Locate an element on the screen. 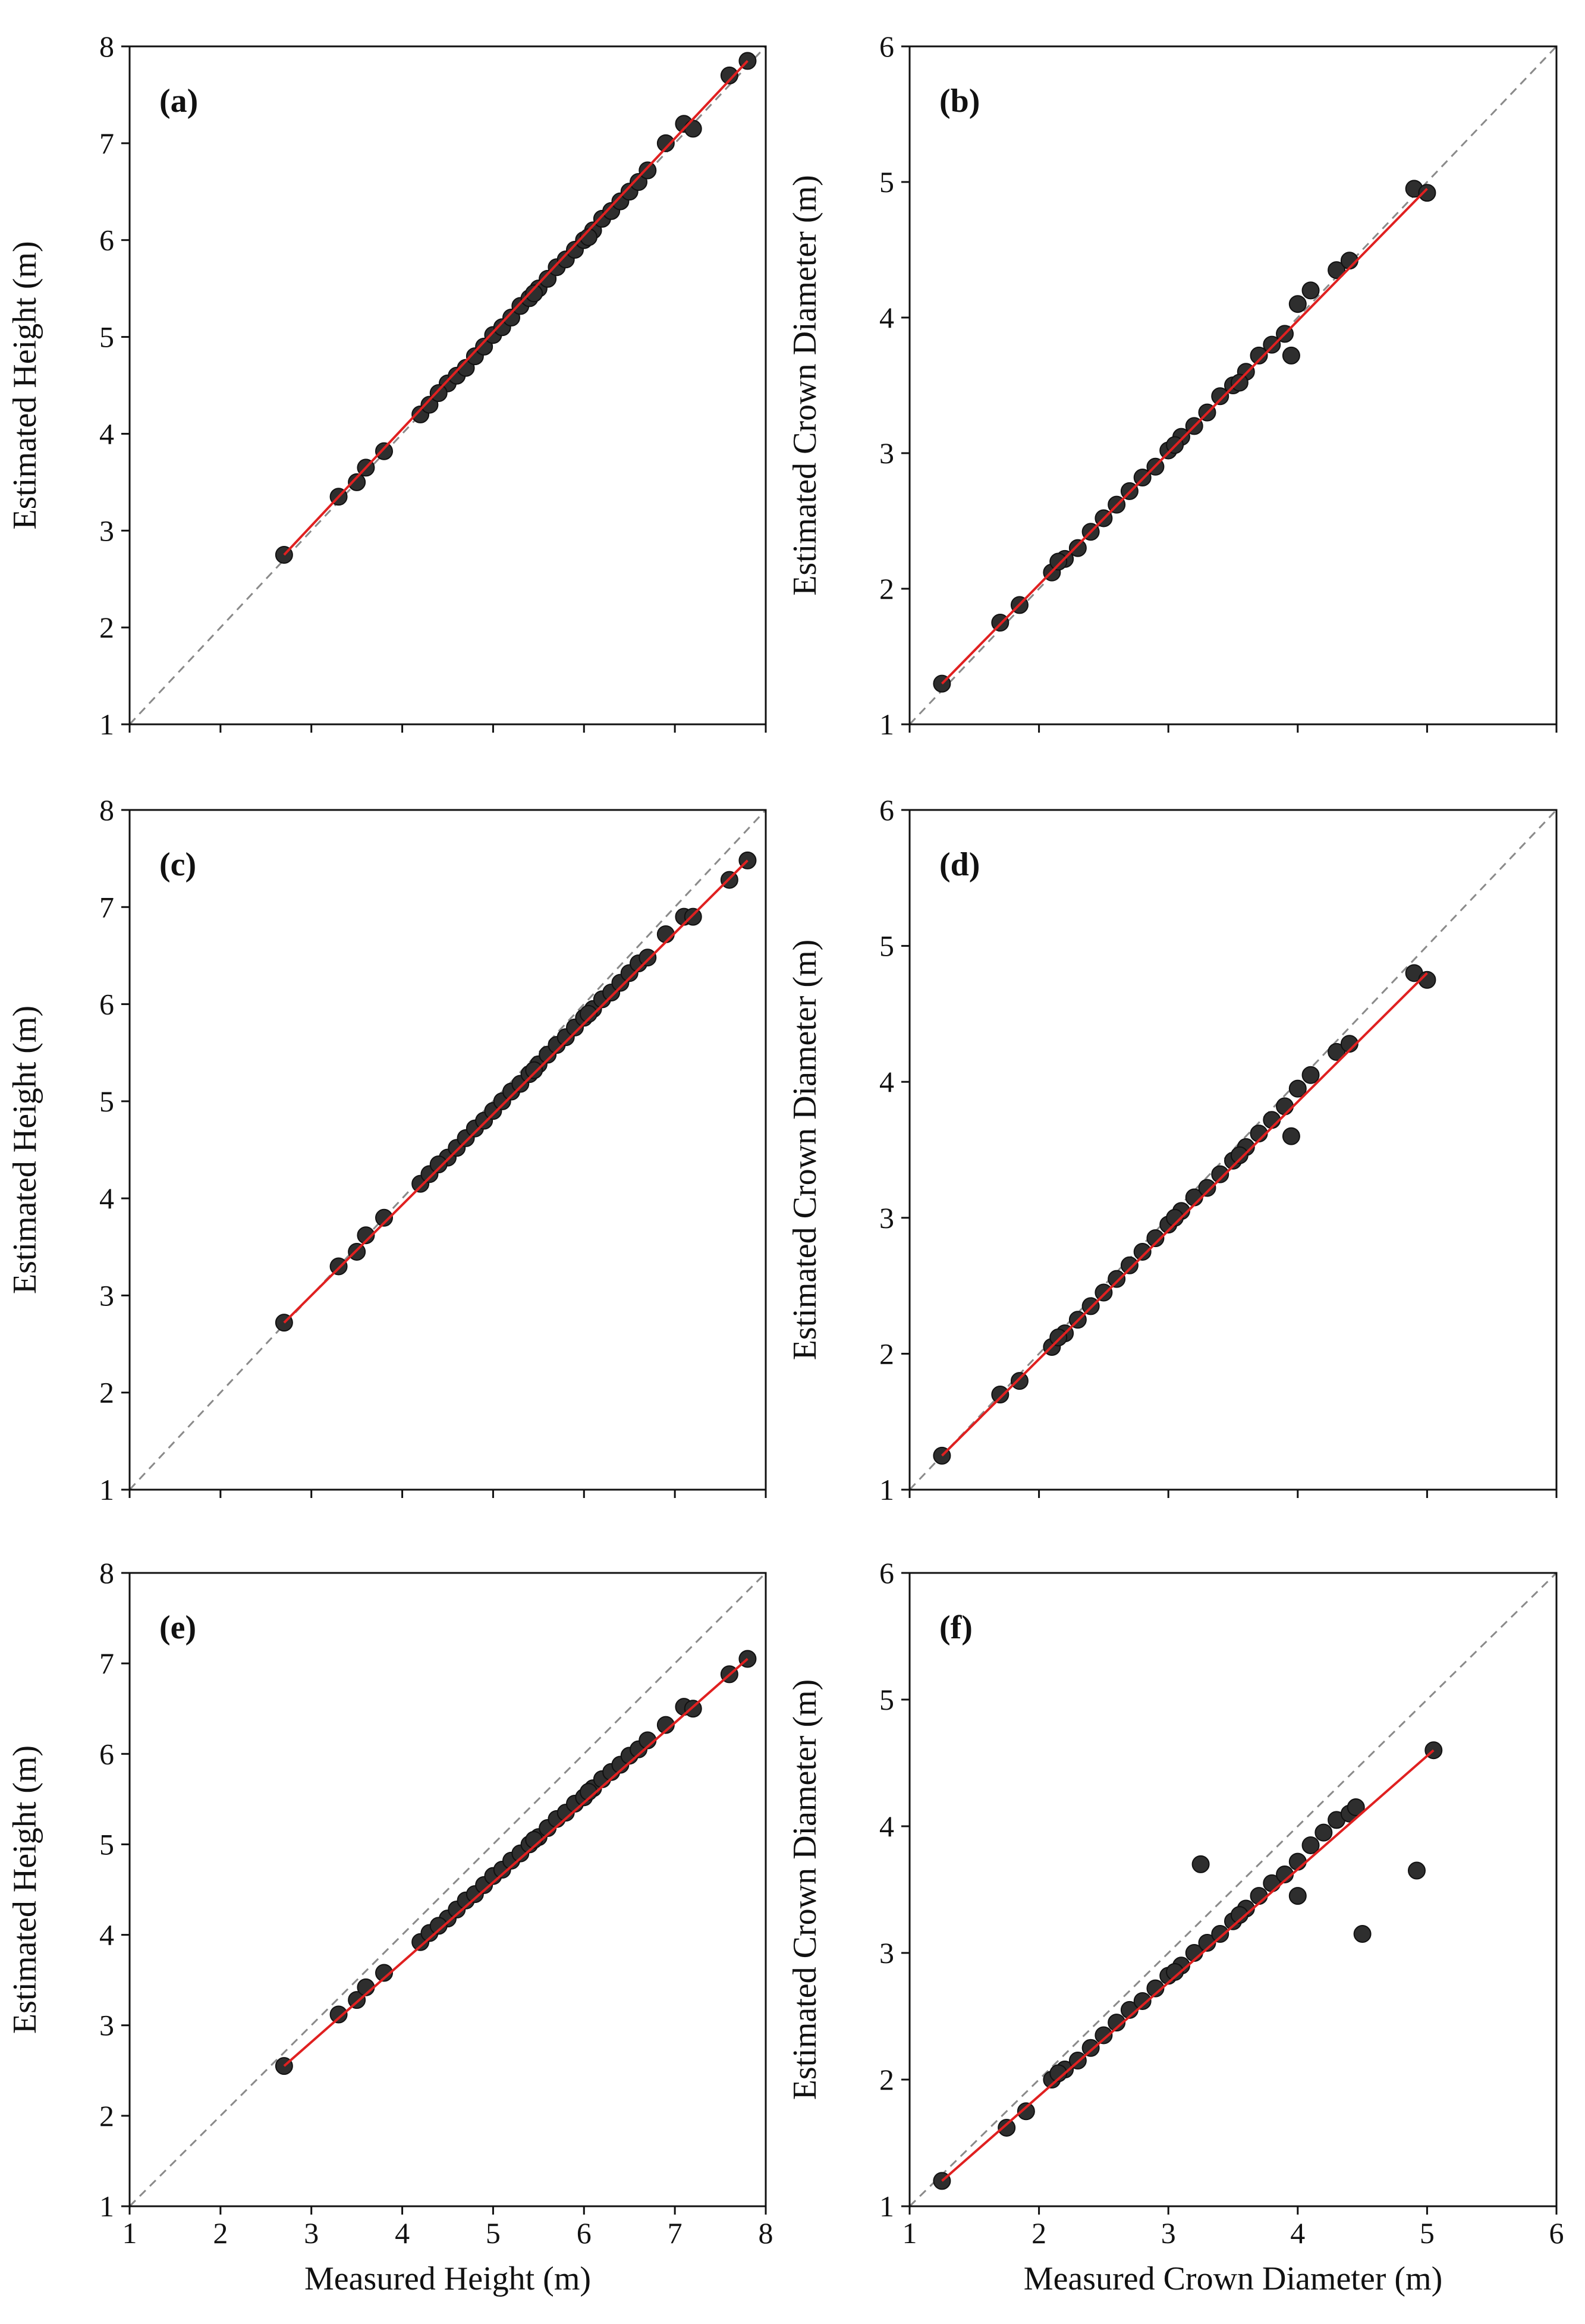  panel-label: (b) is located at coordinates (960, 101).